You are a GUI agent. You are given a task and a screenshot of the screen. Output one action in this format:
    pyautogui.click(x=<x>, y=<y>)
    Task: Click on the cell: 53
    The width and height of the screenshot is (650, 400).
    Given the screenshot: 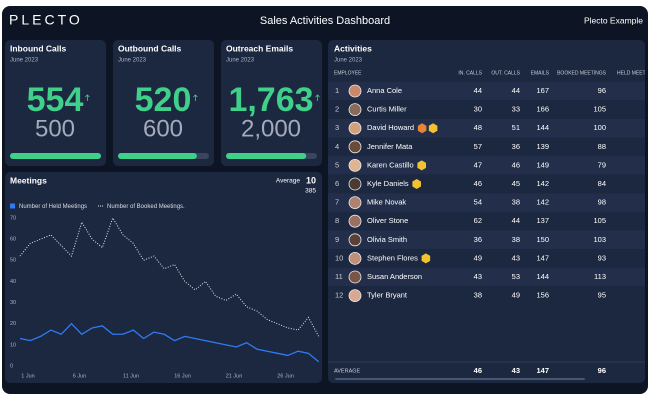 What is the action you would take?
    pyautogui.click(x=516, y=276)
    